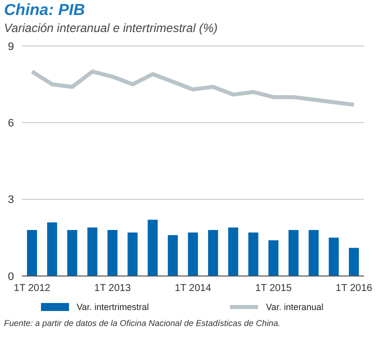  What do you see at coordinates (193, 288) in the screenshot?
I see `x-tick-label: 1T 2014` at bounding box center [193, 288].